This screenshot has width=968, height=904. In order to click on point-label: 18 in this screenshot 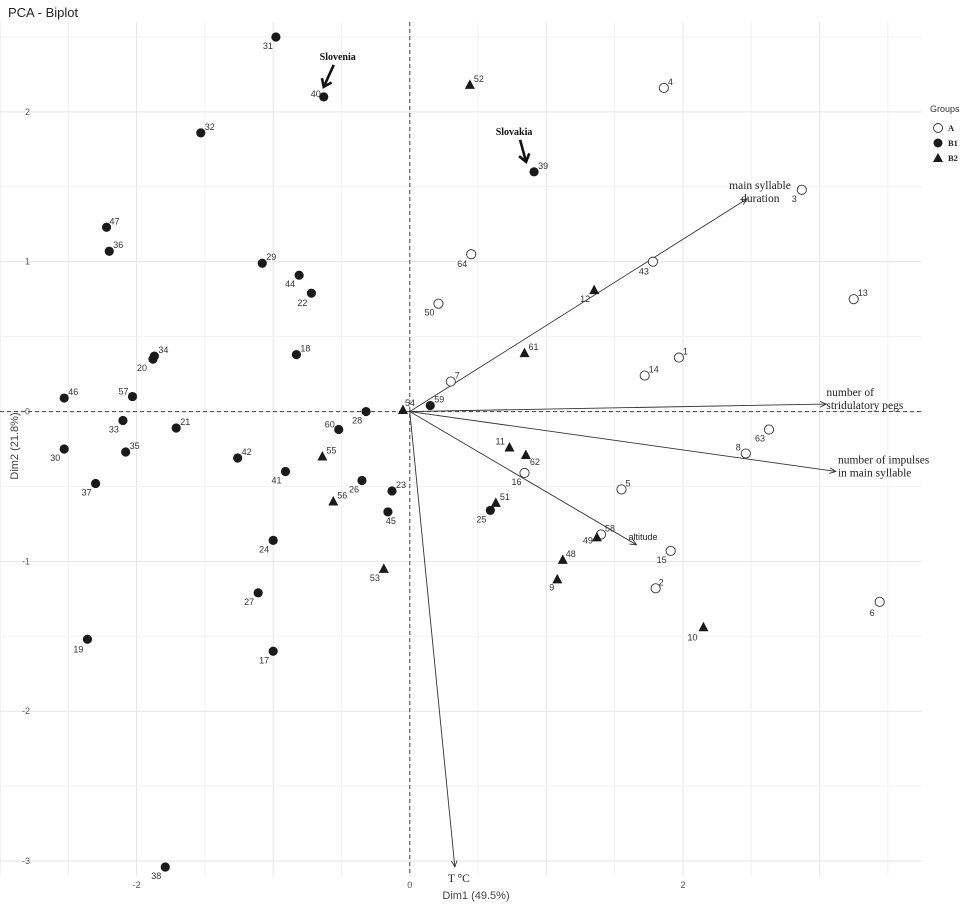, I will do `click(305, 349)`.